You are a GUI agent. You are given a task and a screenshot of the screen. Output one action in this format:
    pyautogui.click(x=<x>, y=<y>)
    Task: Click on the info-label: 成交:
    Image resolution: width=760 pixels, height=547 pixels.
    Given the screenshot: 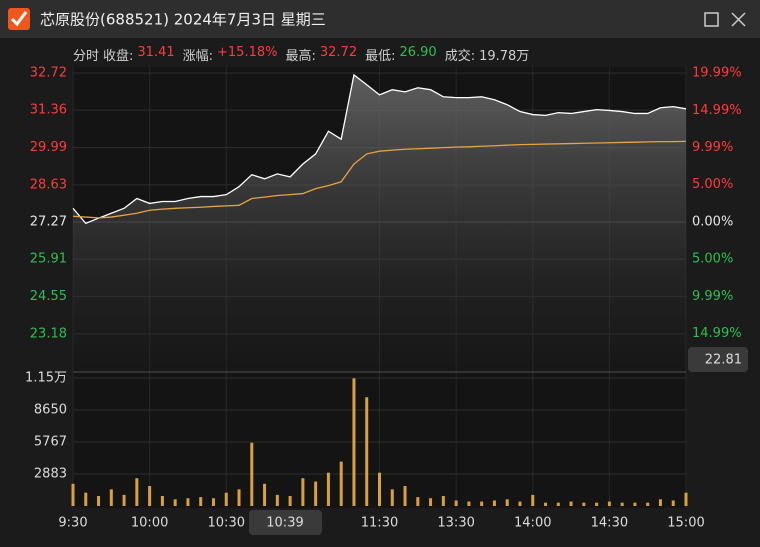 What is the action you would take?
    pyautogui.click(x=460, y=56)
    